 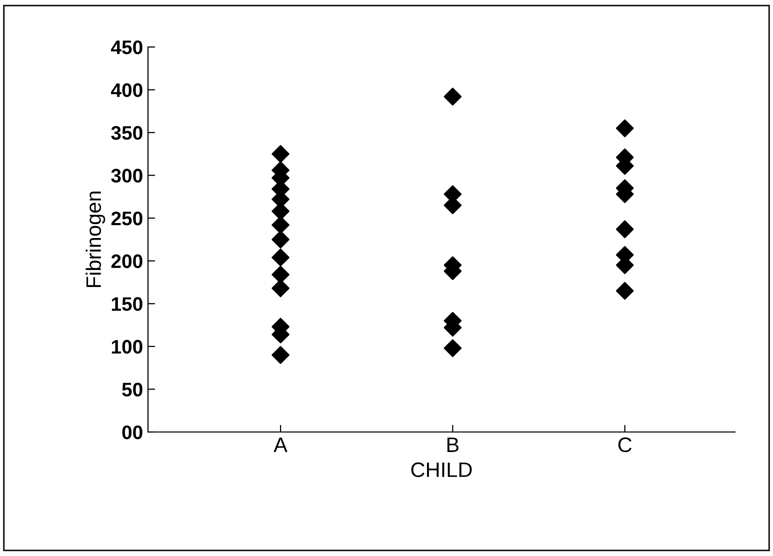 I want to click on x-axis-title: CHILD, so click(x=441, y=470).